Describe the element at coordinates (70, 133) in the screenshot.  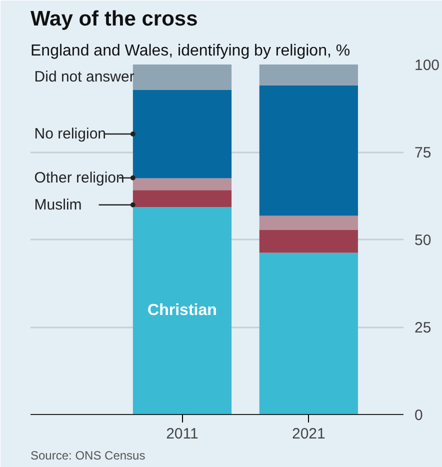
I see `series-label: No religion` at that location.